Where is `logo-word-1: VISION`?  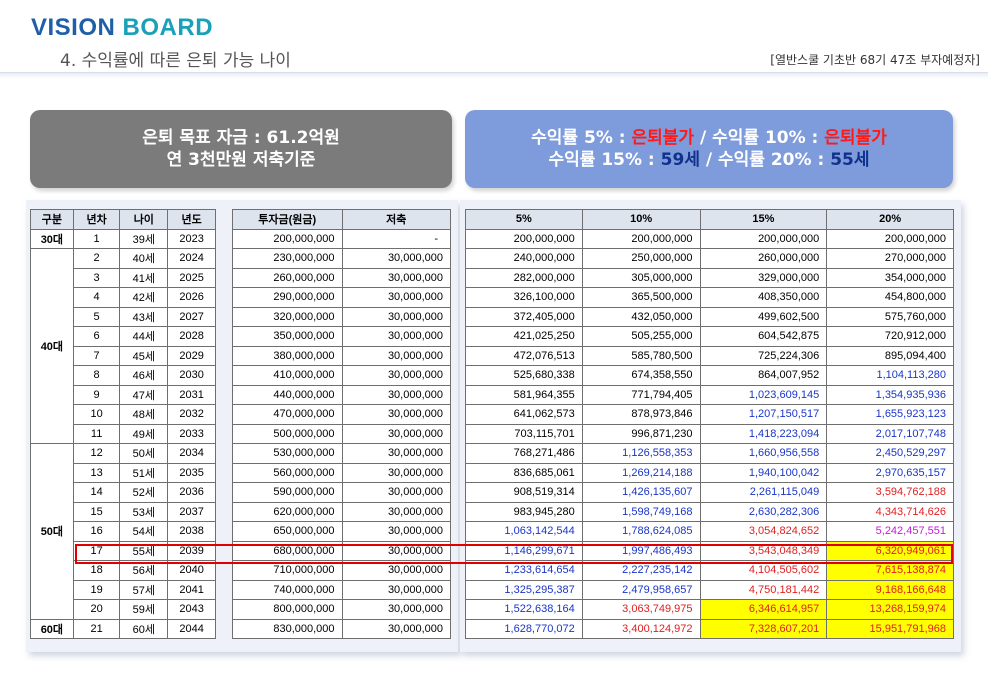
logo-word-1: VISION is located at coordinates (73, 27).